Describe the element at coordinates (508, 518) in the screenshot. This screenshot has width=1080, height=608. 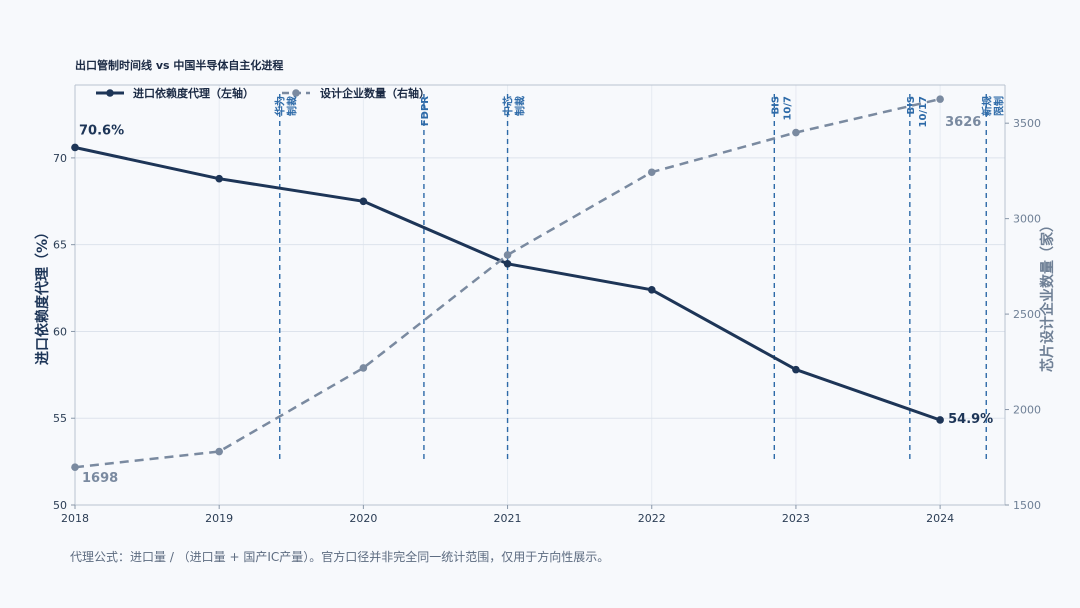
I see `x-tick-label: 2021` at that location.